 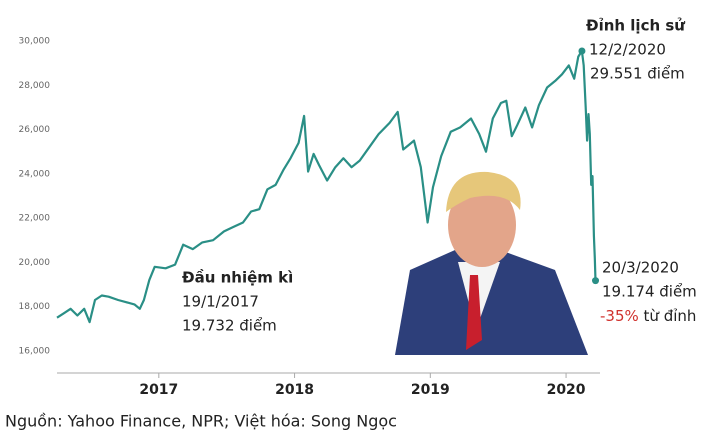 What do you see at coordinates (294, 390) in the screenshot?
I see `x-tick-label: 2018` at bounding box center [294, 390].